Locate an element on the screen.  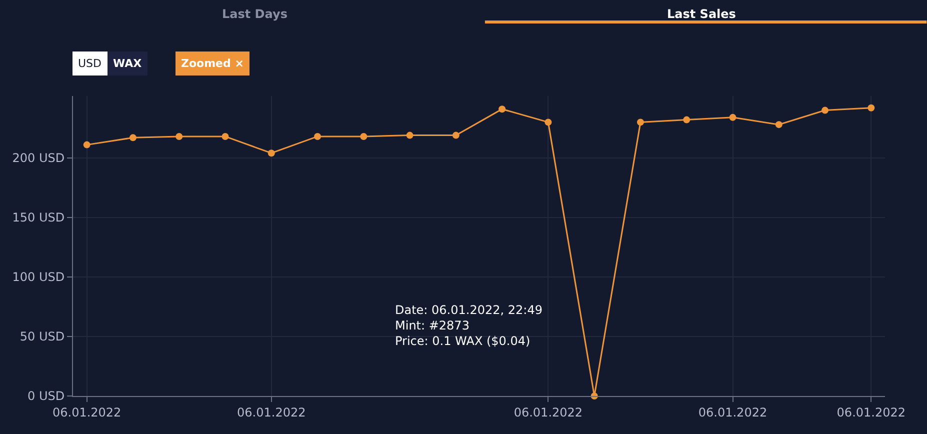
text: Zoomed × is located at coordinates (212, 63).